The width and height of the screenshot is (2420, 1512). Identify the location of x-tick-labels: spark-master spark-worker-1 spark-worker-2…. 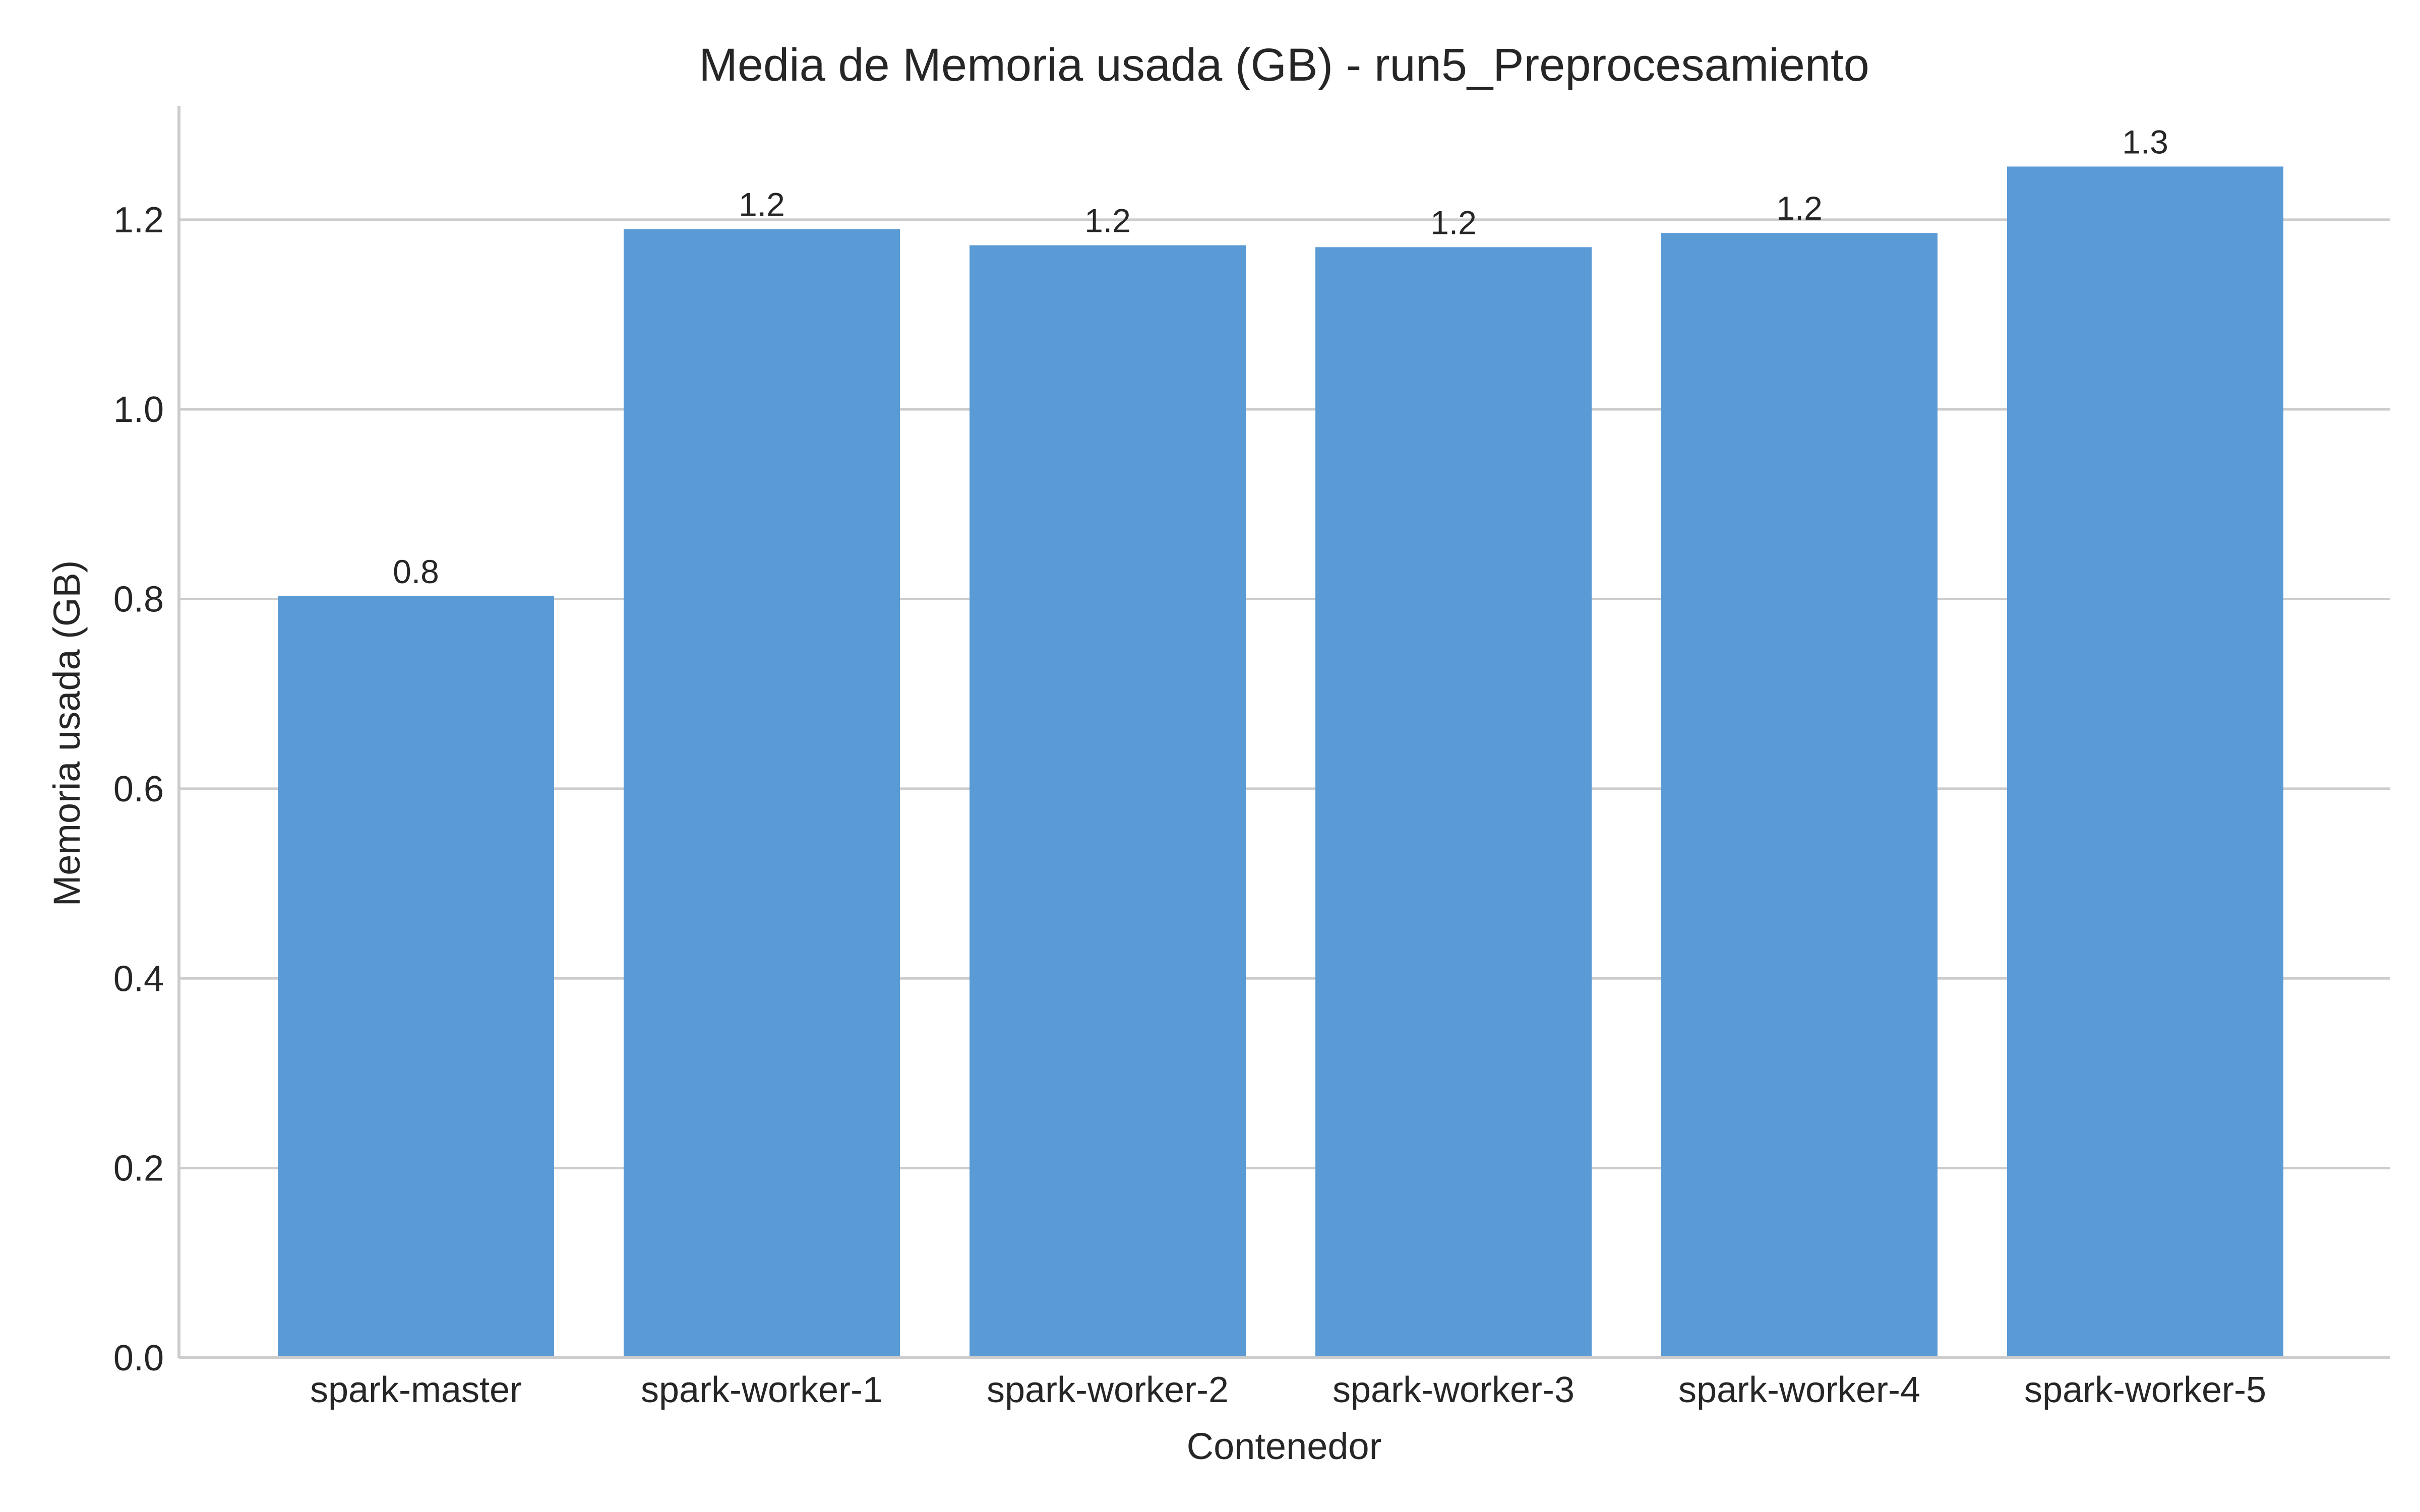
(1288, 1390).